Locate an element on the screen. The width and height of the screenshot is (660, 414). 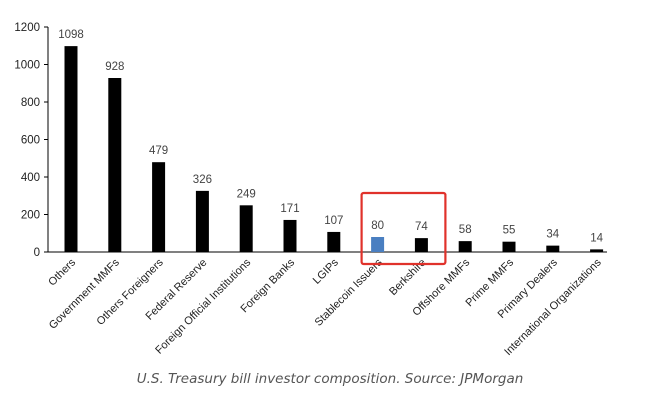
data-label-foreign-official-institutions: 249 is located at coordinates (246, 194).